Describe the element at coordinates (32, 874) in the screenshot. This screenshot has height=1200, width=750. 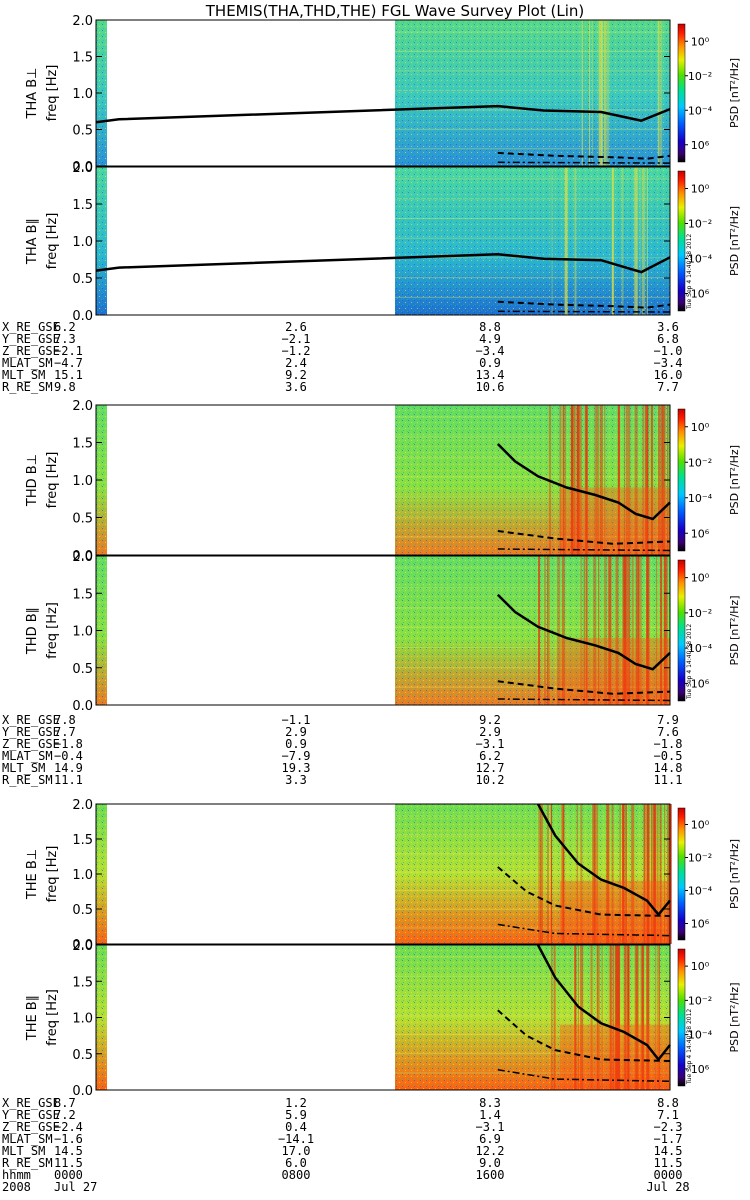
I see `panel-probe-label: THE B⊥` at that location.